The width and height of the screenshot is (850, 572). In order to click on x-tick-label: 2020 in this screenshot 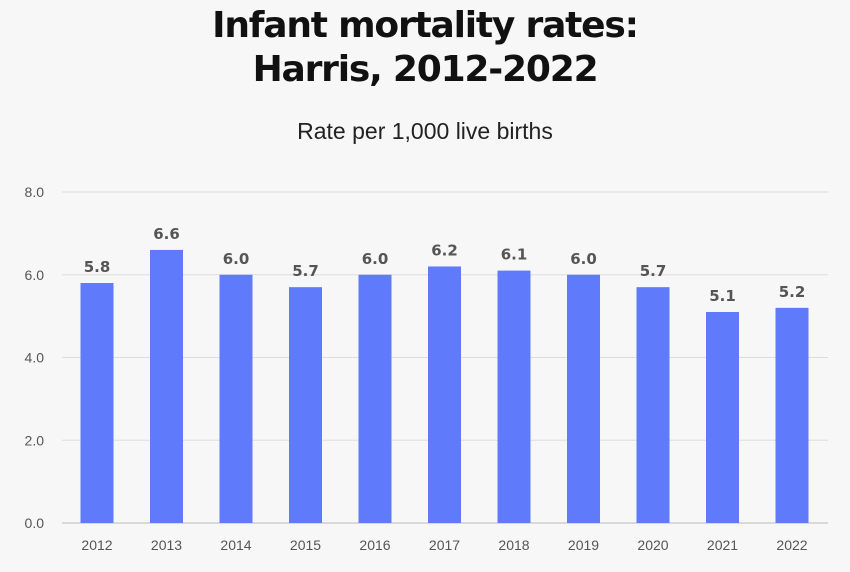, I will do `click(652, 545)`.